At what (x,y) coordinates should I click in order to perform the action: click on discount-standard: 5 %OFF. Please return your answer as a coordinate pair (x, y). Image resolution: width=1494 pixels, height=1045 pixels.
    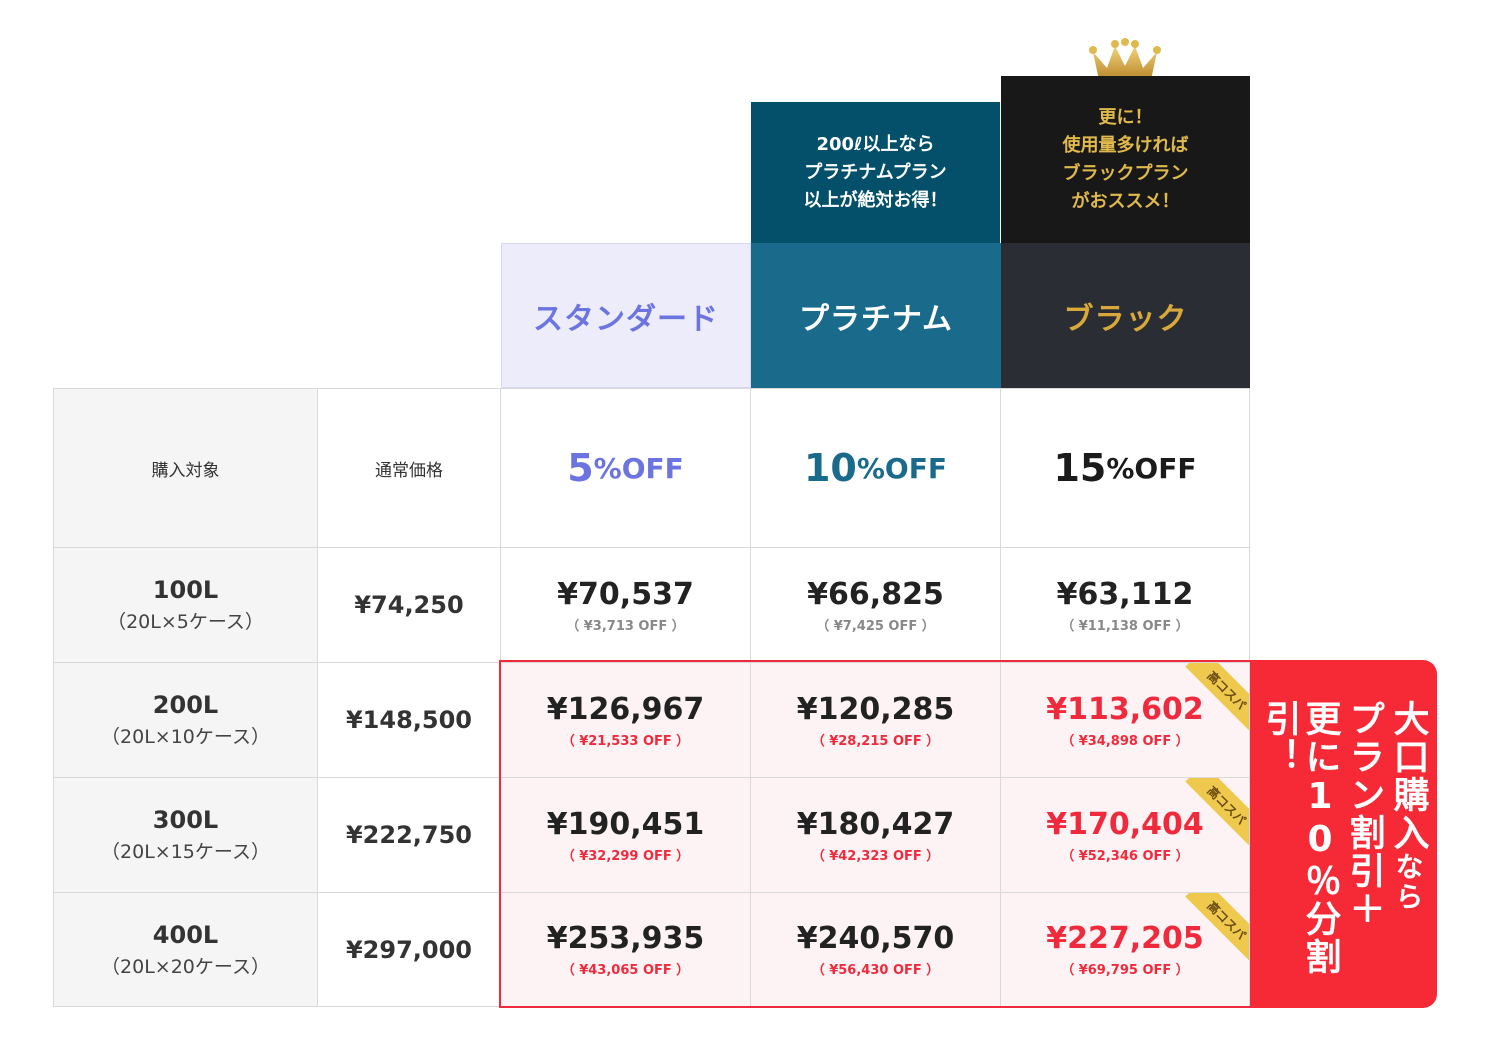
    Looking at the image, I should click on (625, 468).